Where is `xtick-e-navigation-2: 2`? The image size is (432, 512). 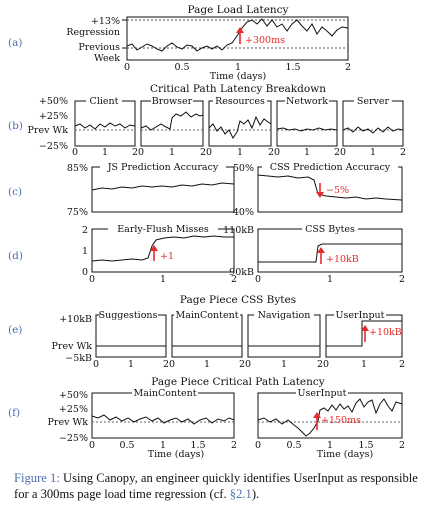 xtick-e-navigation-2: 2 is located at coordinates (320, 364).